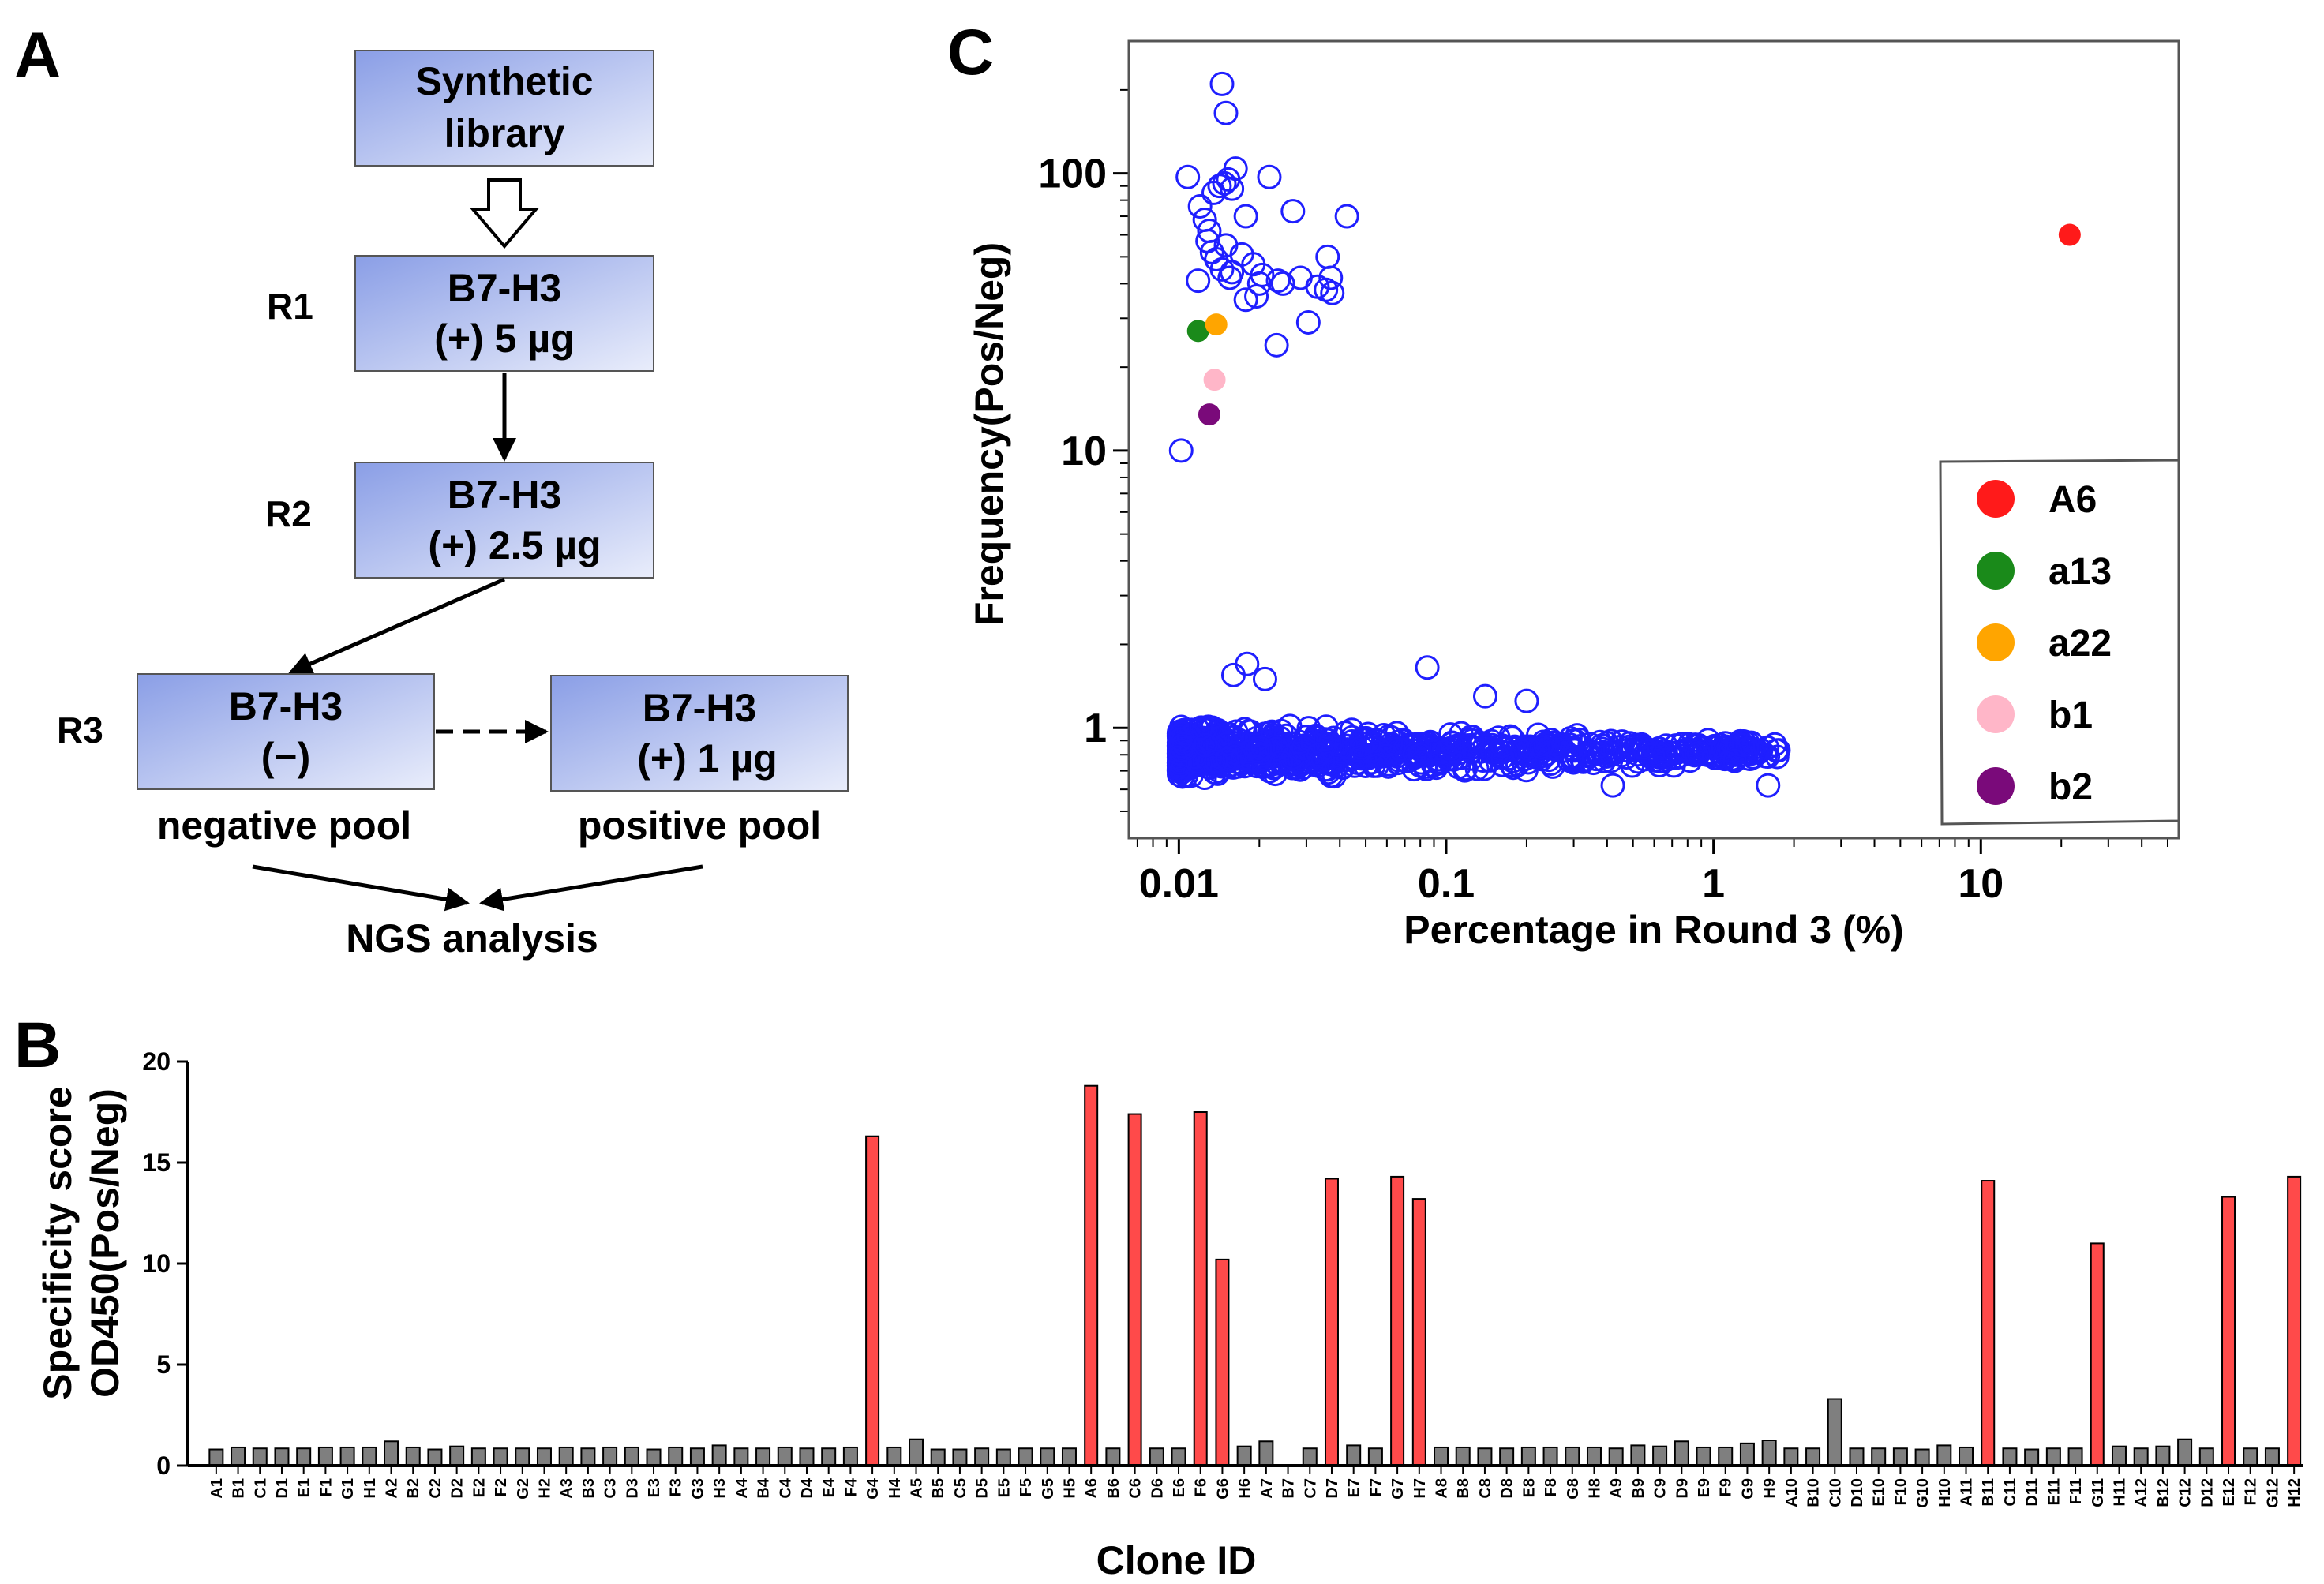  What do you see at coordinates (1397, 1321) in the screenshot?
I see `bar-G7` at bounding box center [1397, 1321].